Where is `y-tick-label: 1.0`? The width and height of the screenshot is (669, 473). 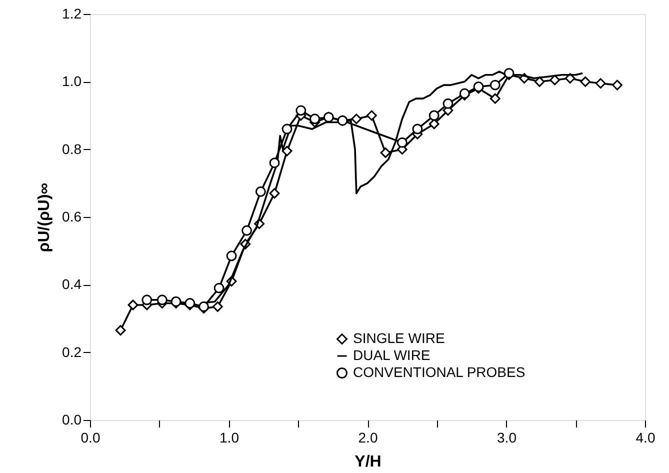 y-tick-label: 1.0 is located at coordinates (72, 81).